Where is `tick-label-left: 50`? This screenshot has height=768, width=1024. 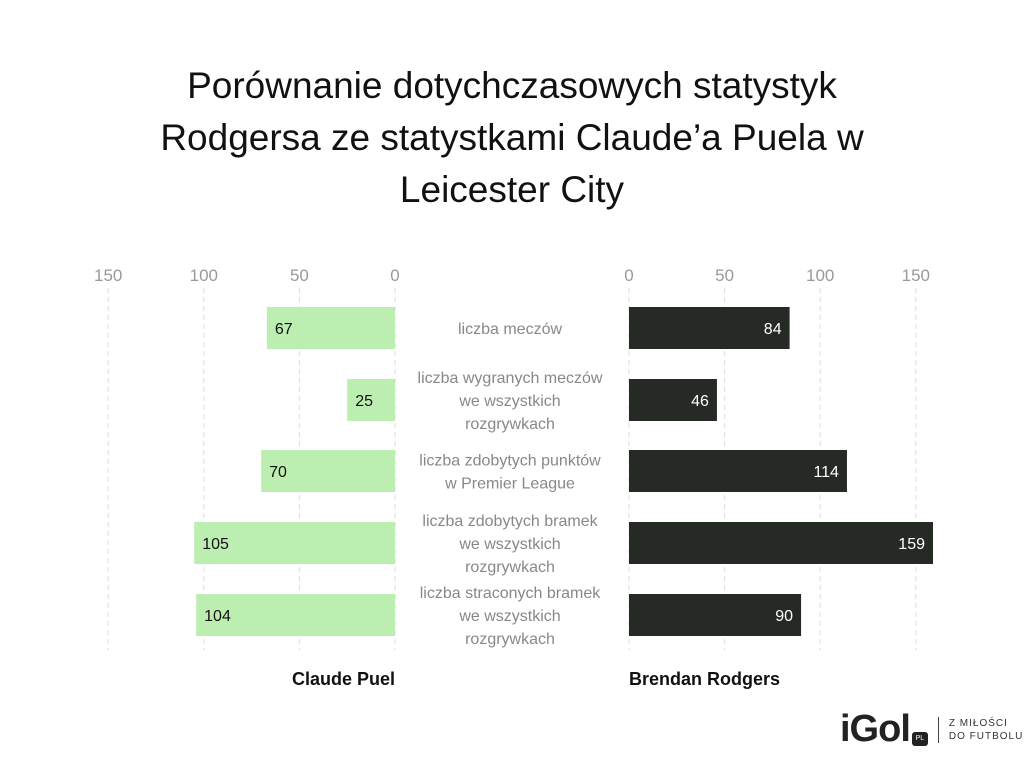 tick-label-left: 50 is located at coordinates (299, 275).